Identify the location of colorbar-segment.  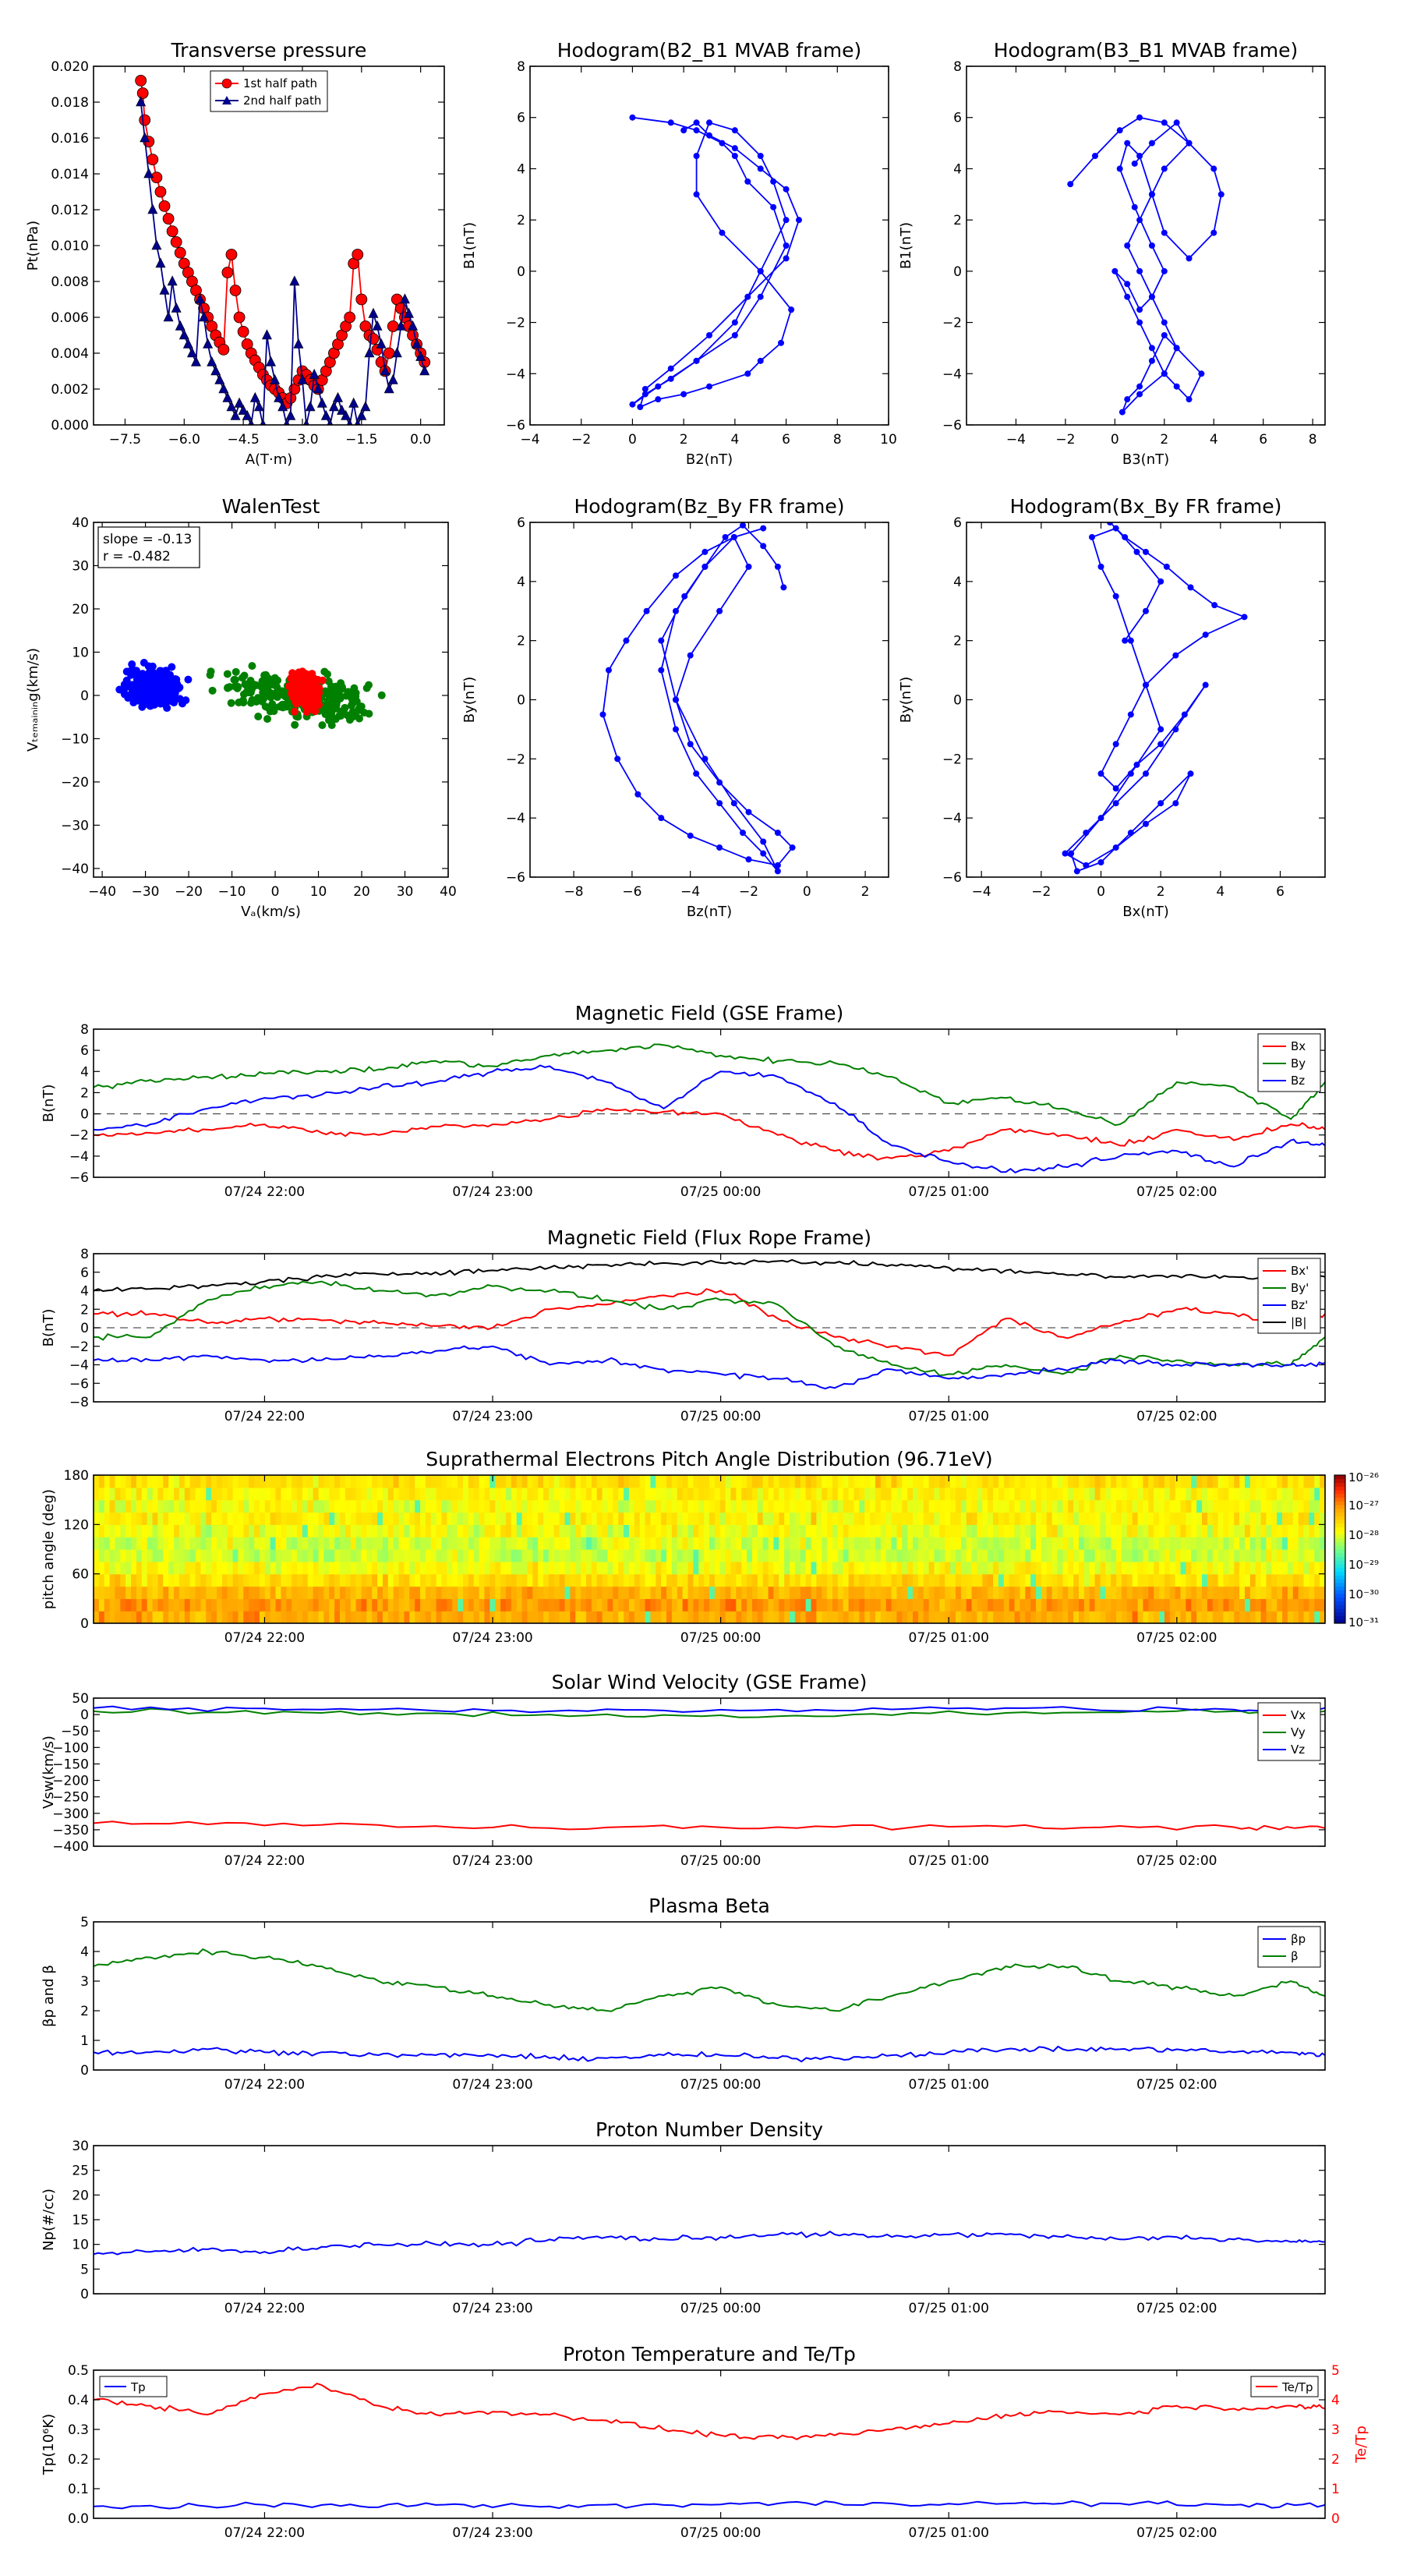
(1339, 1599).